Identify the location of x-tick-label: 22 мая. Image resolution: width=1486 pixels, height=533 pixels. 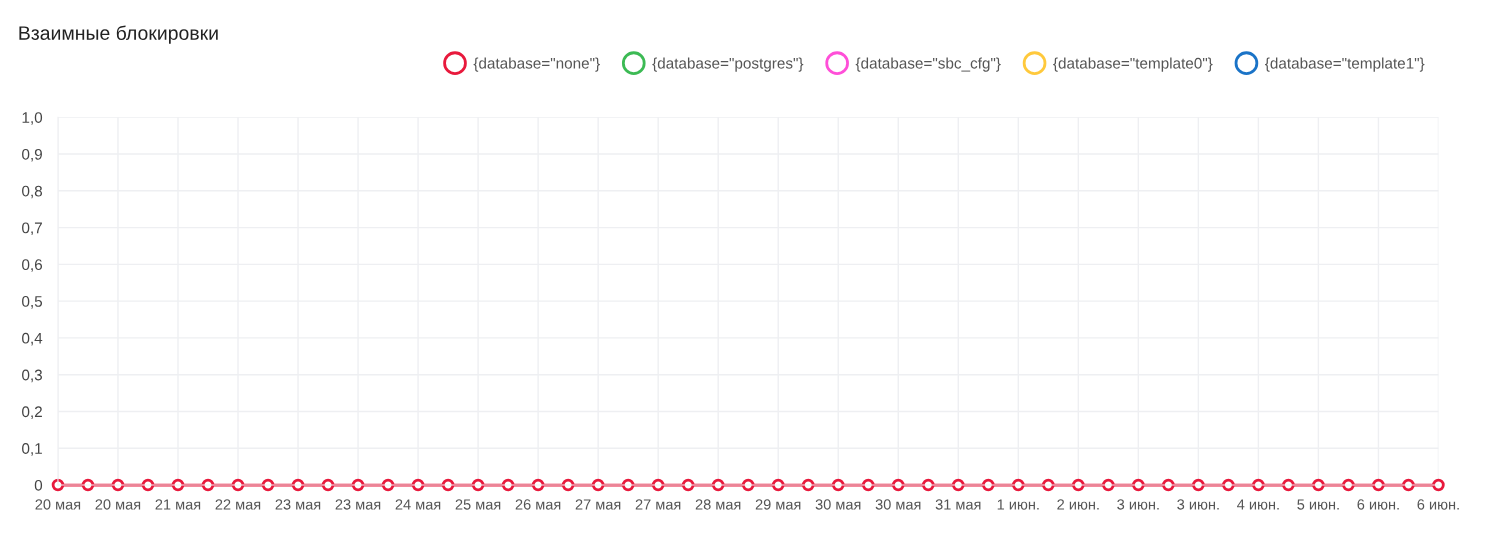
(238, 504).